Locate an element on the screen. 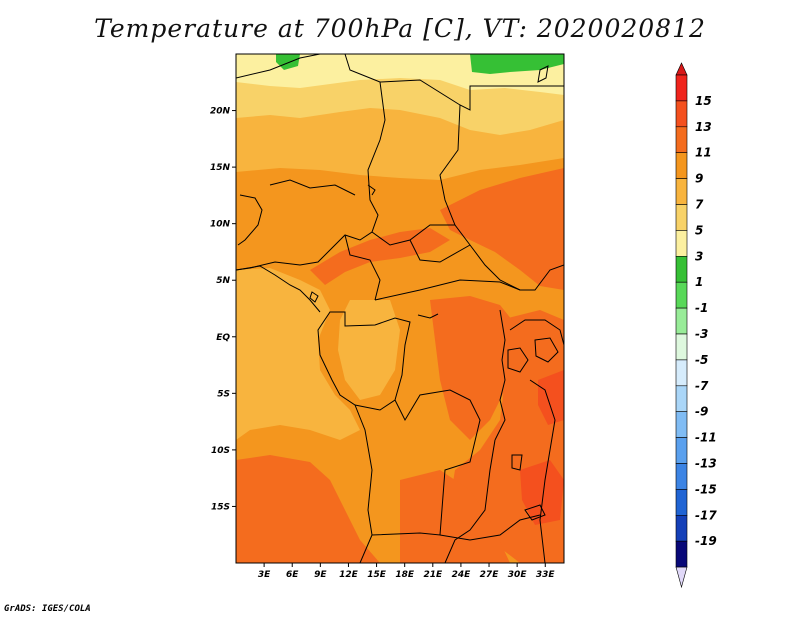 The width and height of the screenshot is (800, 618). colorbar-label: -9 is located at coordinates (701, 412).